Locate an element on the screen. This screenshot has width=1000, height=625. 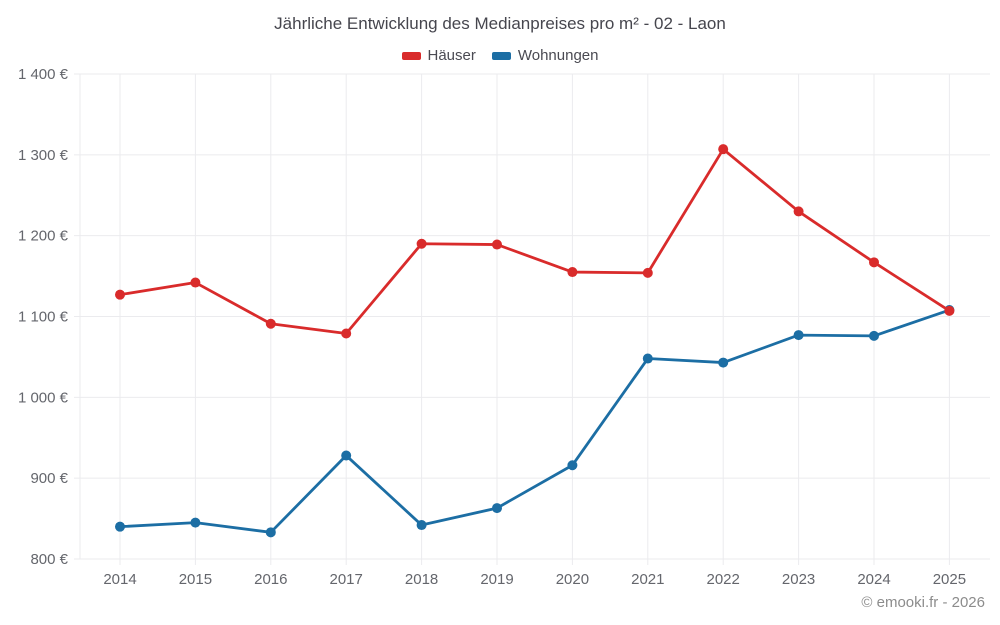
data-point-häuser-2024 is located at coordinates (874, 262).